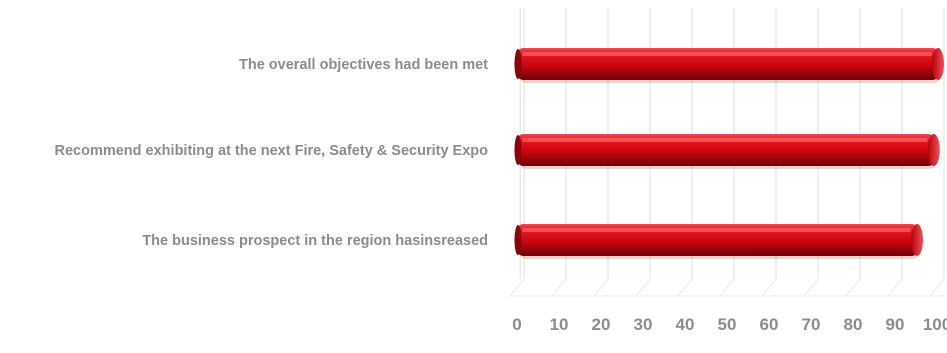  What do you see at coordinates (363, 65) in the screenshot?
I see `category-label: The overall objectives had been met` at bounding box center [363, 65].